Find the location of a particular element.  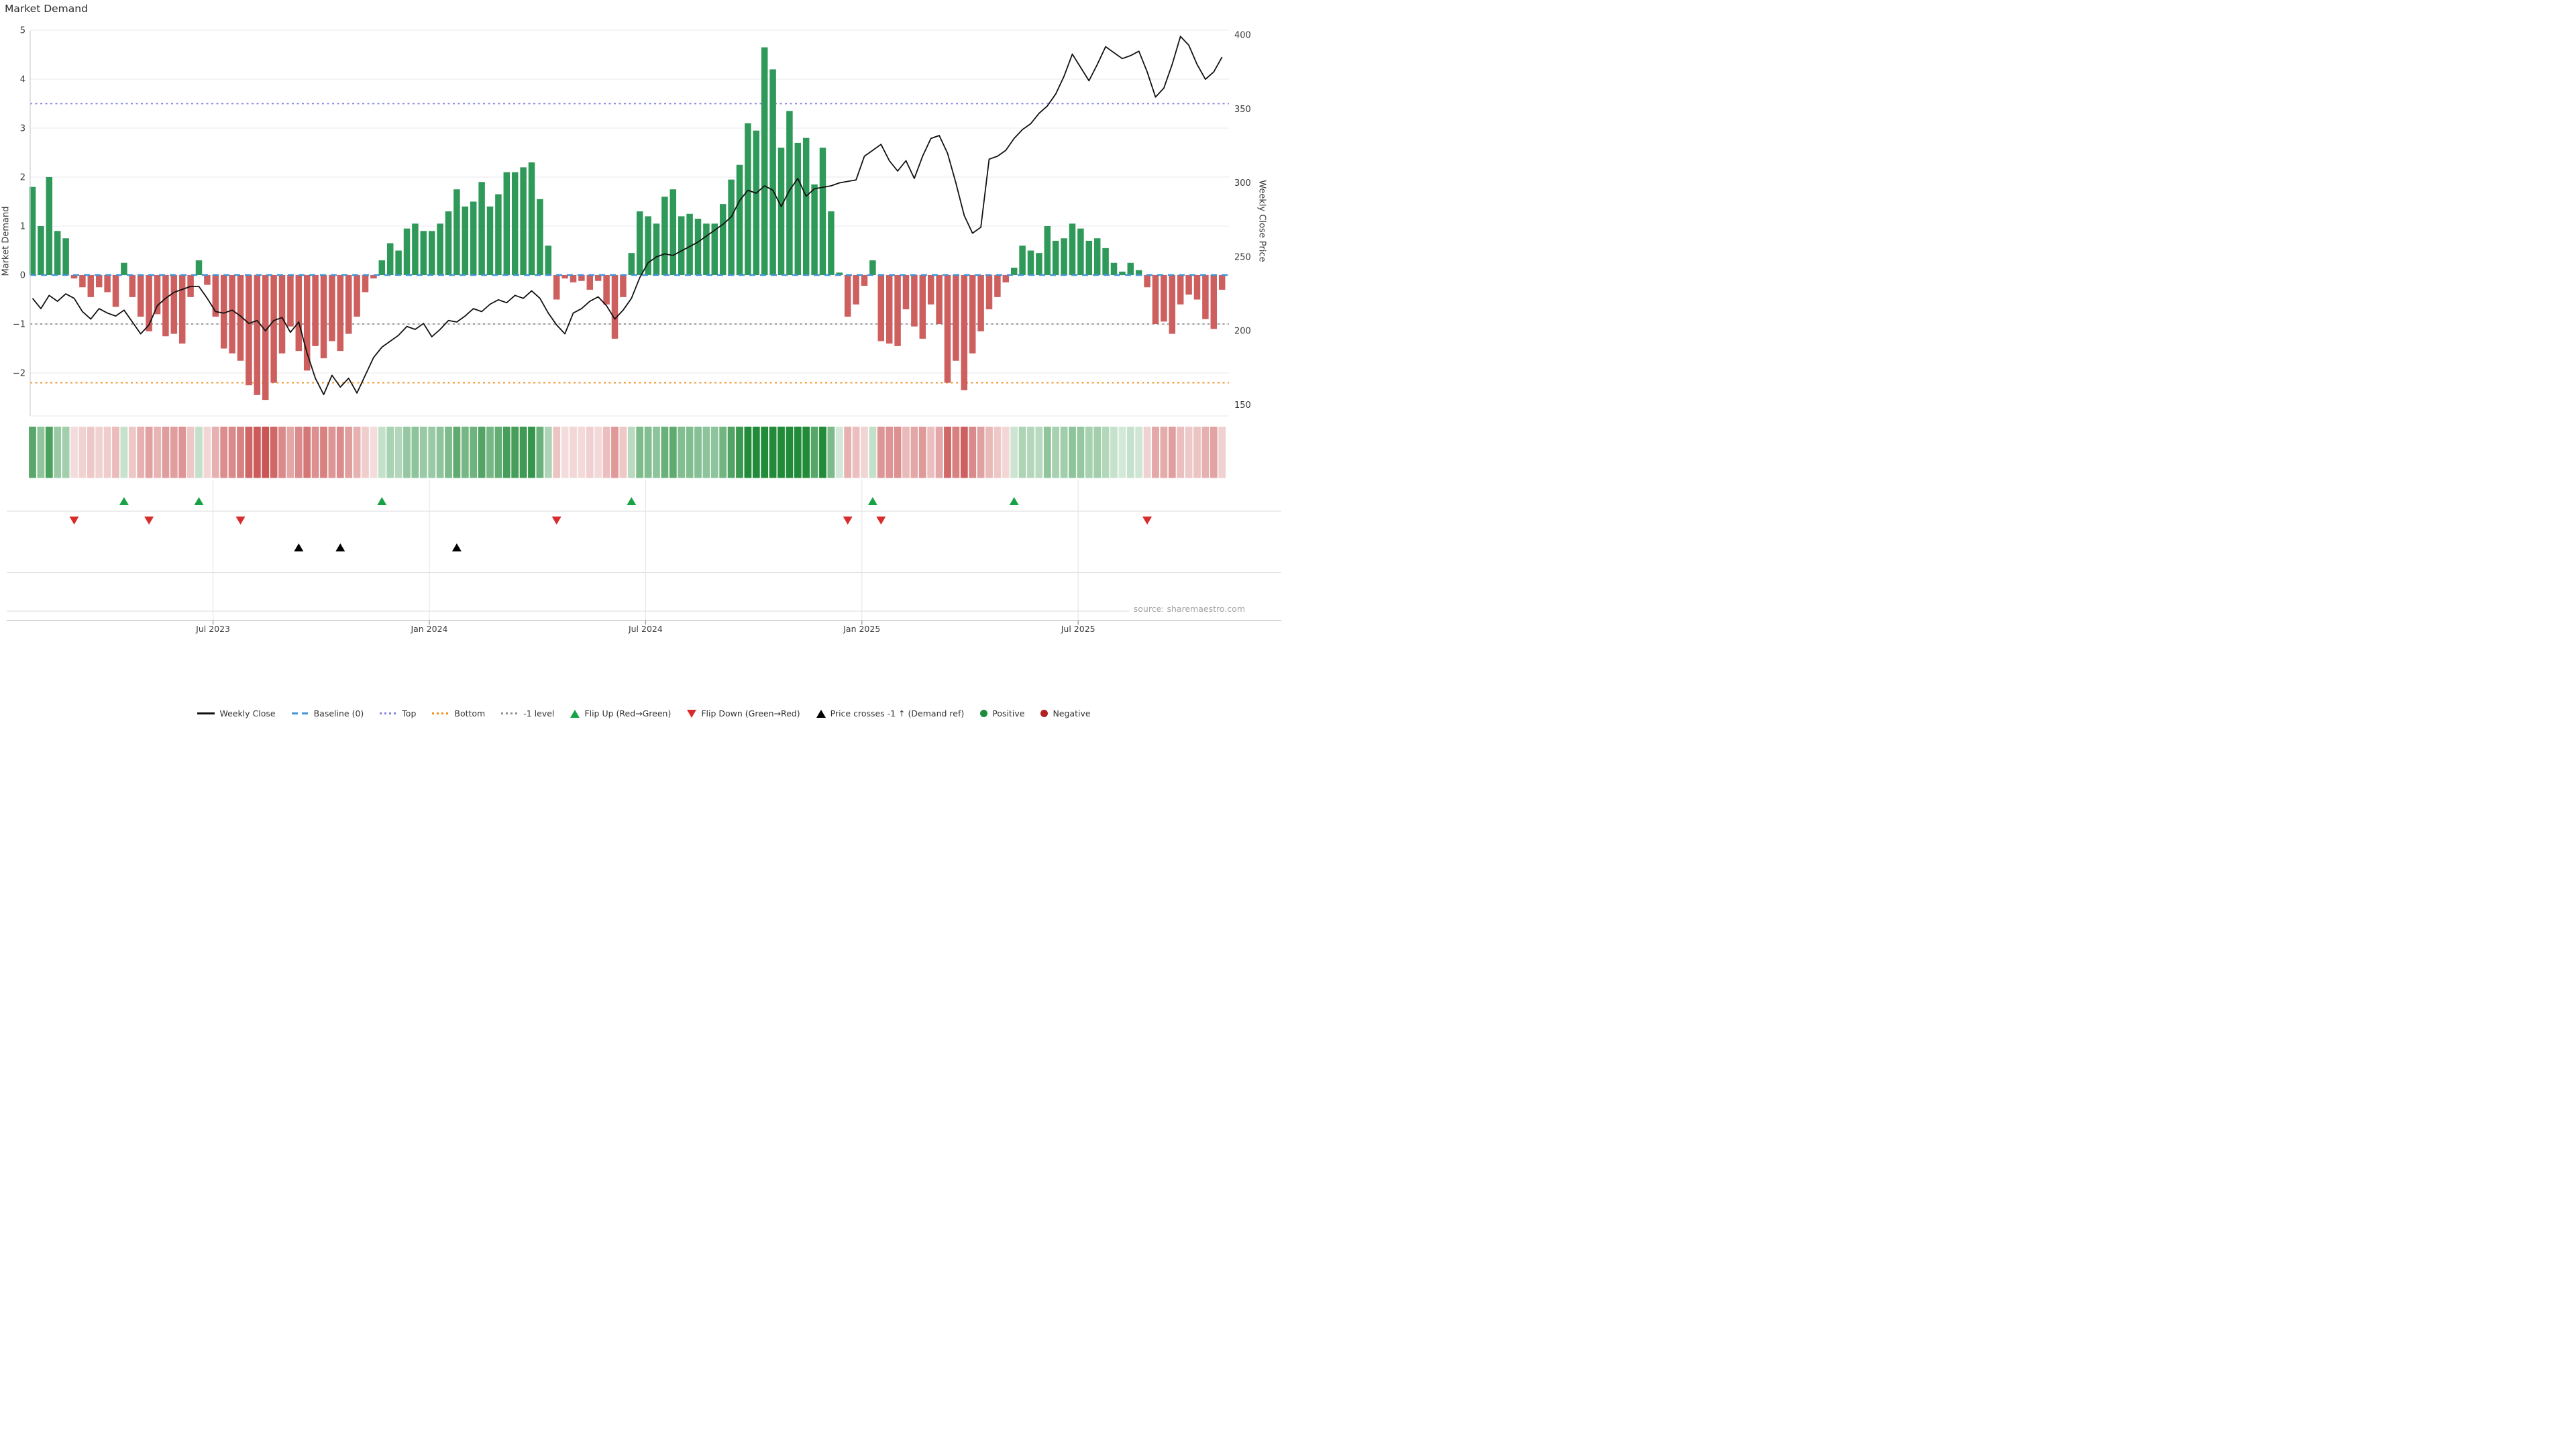

price-cross-marker is located at coordinates (456, 547).